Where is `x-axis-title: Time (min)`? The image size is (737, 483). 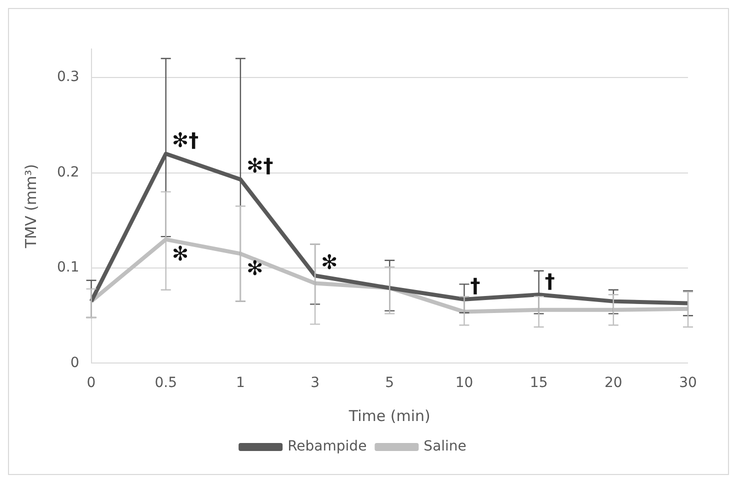 x-axis-title: Time (min) is located at coordinates (389, 415).